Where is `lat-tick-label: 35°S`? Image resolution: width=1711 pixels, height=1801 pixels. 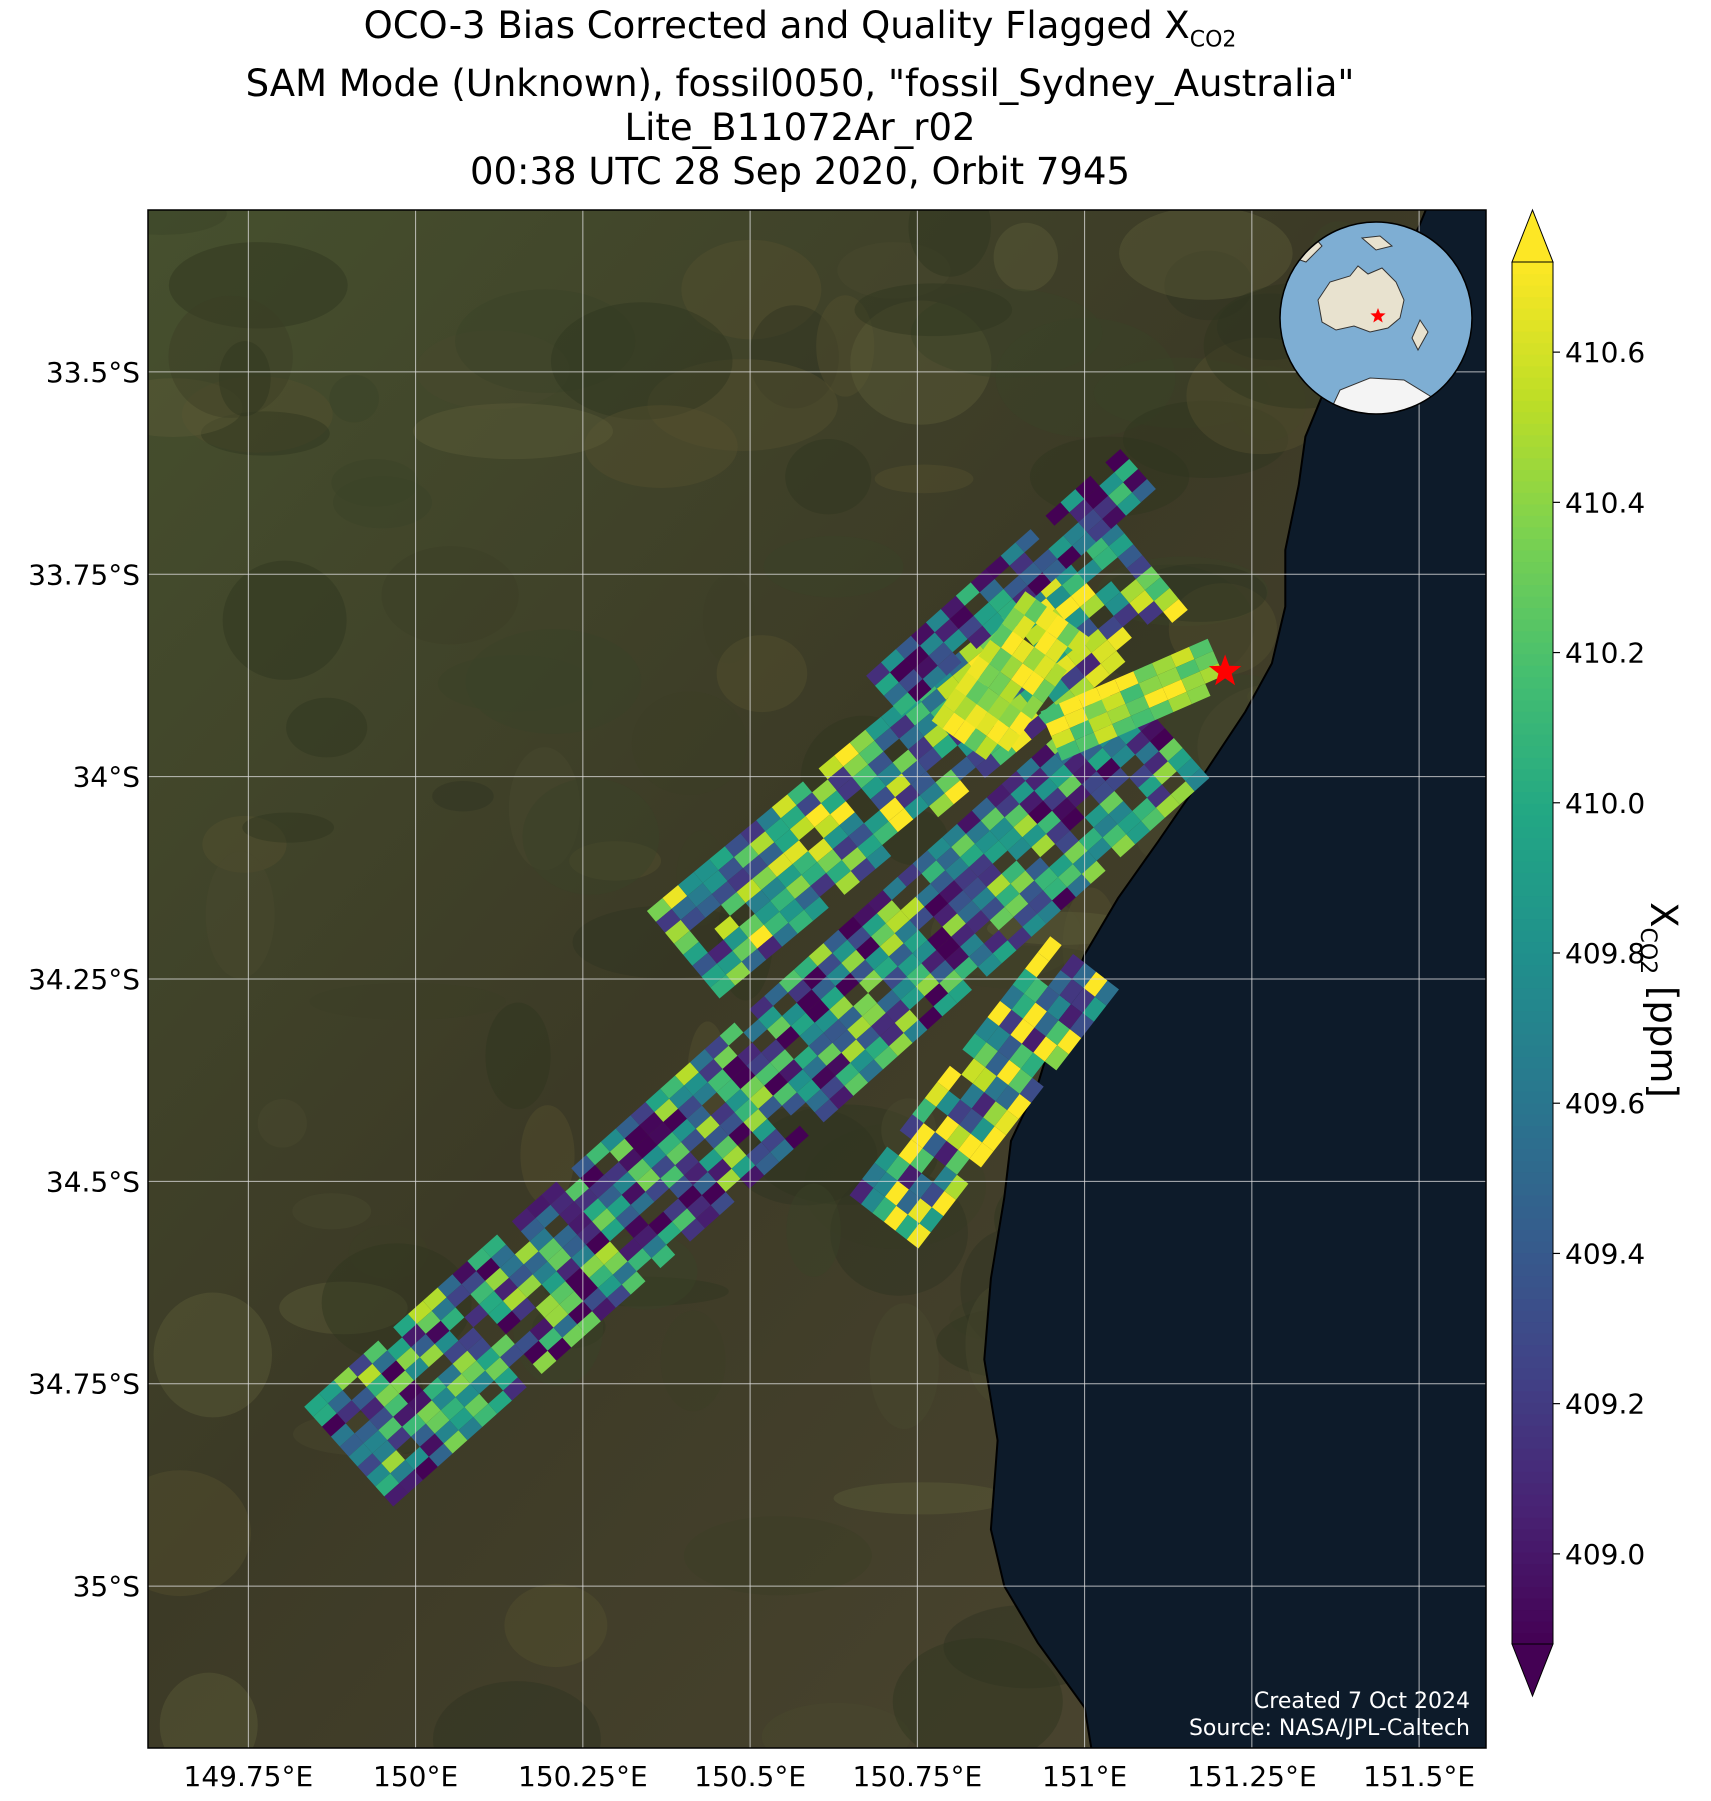
lat-tick-label: 35°S is located at coordinates (106, 1586).